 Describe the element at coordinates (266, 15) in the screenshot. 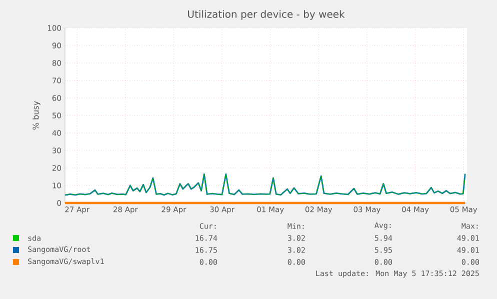

I see `chart-title: Utilization per device - by week` at that location.